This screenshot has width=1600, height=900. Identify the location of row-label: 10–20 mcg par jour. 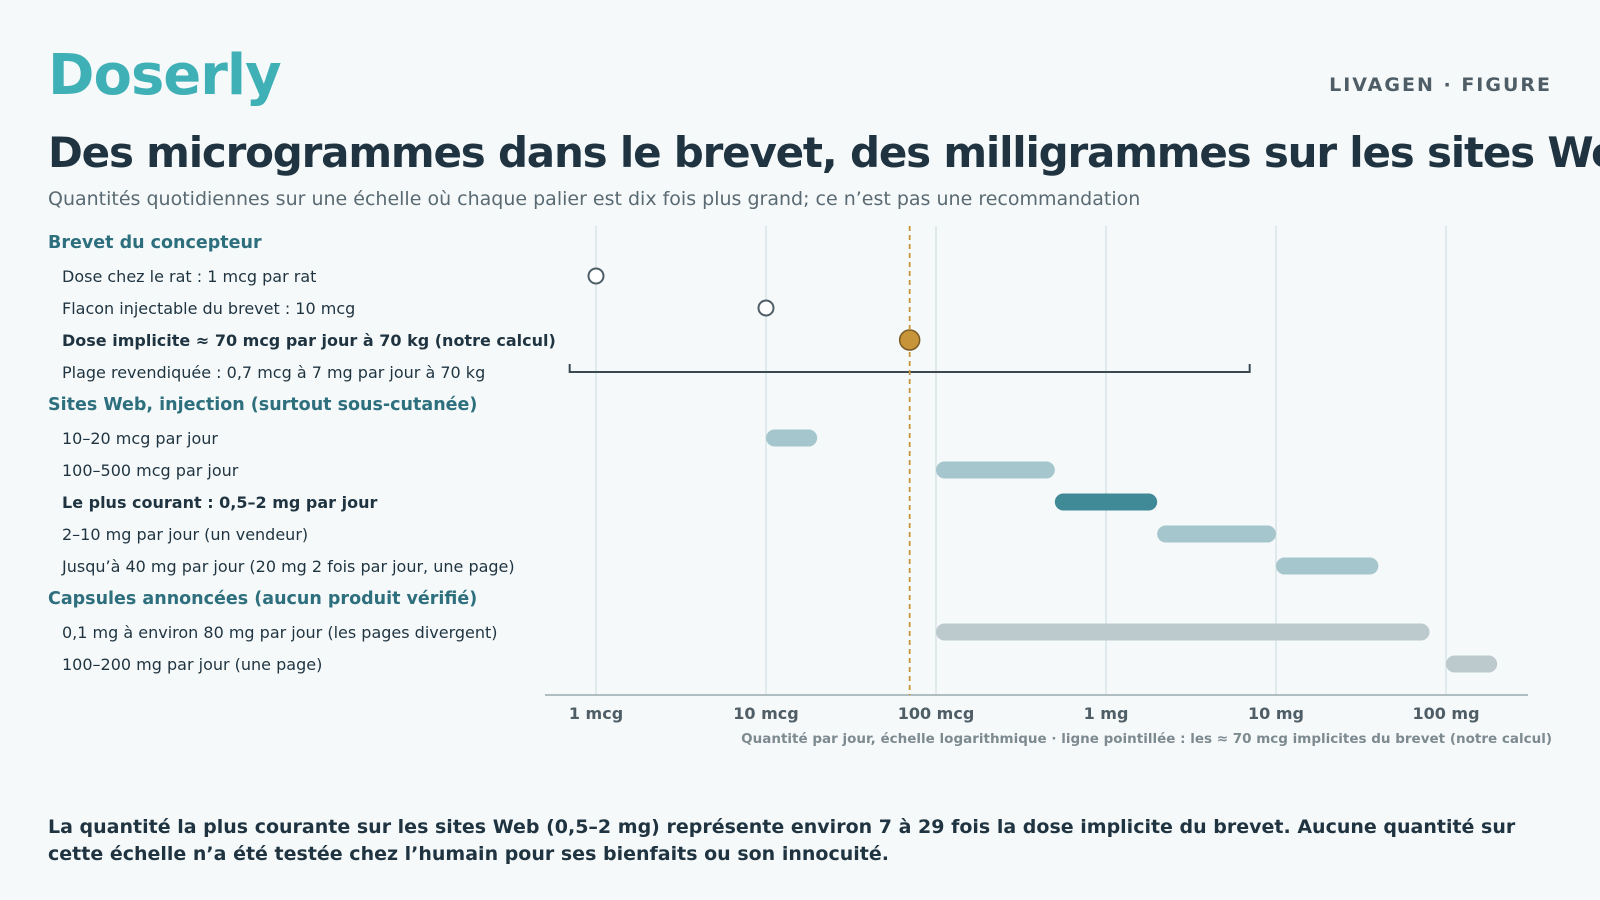
(140, 438).